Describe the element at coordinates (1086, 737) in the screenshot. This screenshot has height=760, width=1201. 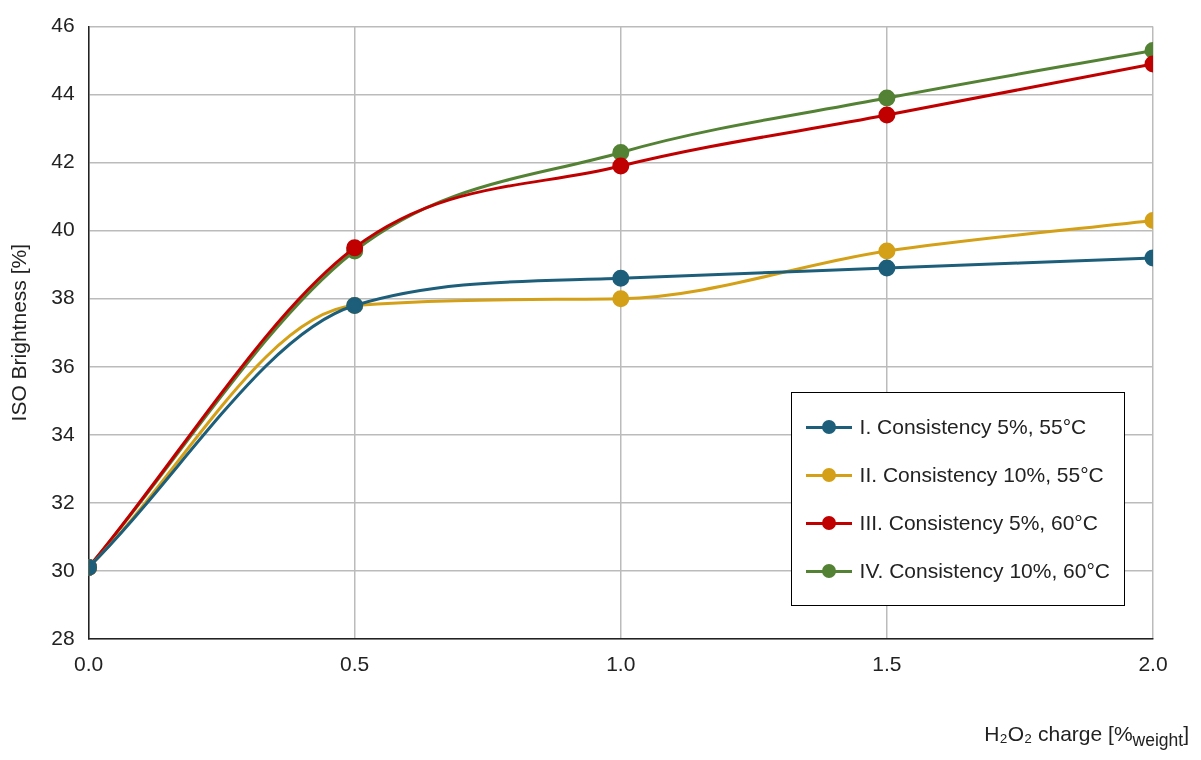
I see `x-axis-title: H₂O₂ charge [%$_{weight}$]` at that location.